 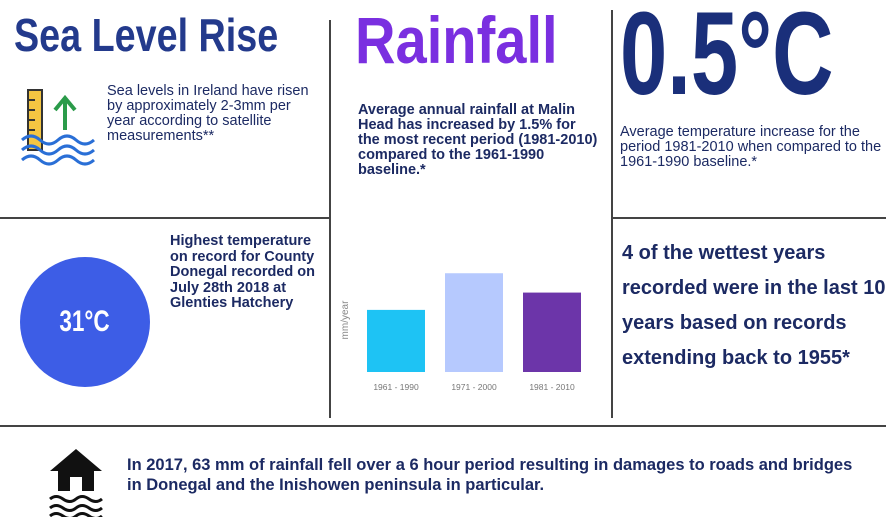 I want to click on badge-text: 31°C, so click(x=85, y=321).